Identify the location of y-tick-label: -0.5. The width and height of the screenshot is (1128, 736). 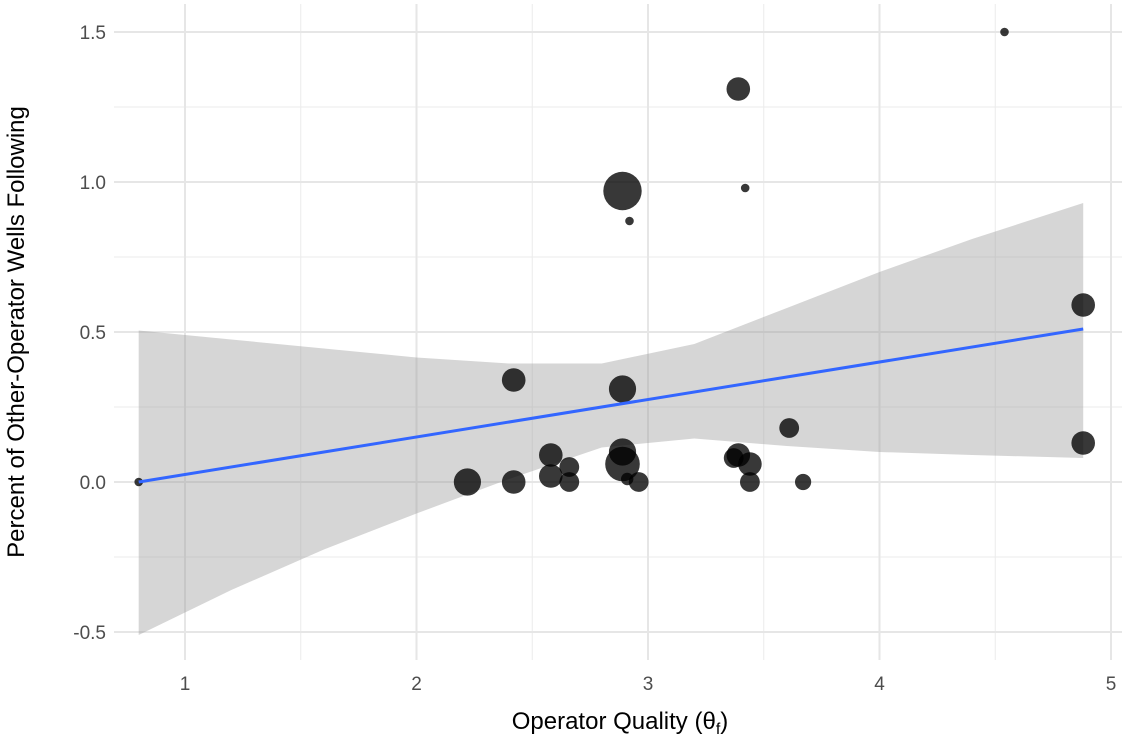
(89, 633).